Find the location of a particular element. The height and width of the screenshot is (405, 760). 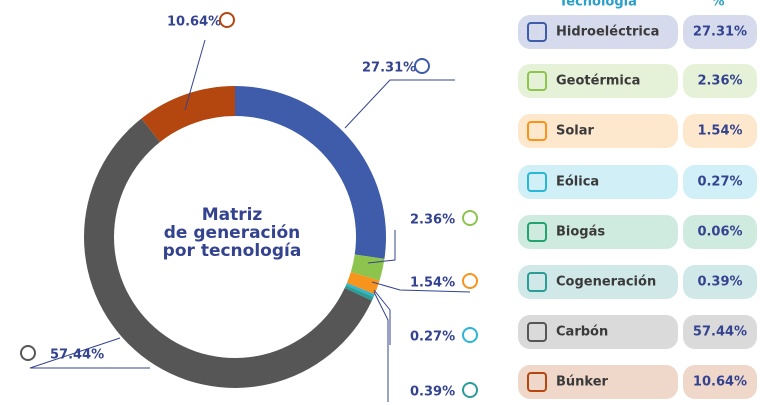

slice-label: 27.31% is located at coordinates (389, 68).